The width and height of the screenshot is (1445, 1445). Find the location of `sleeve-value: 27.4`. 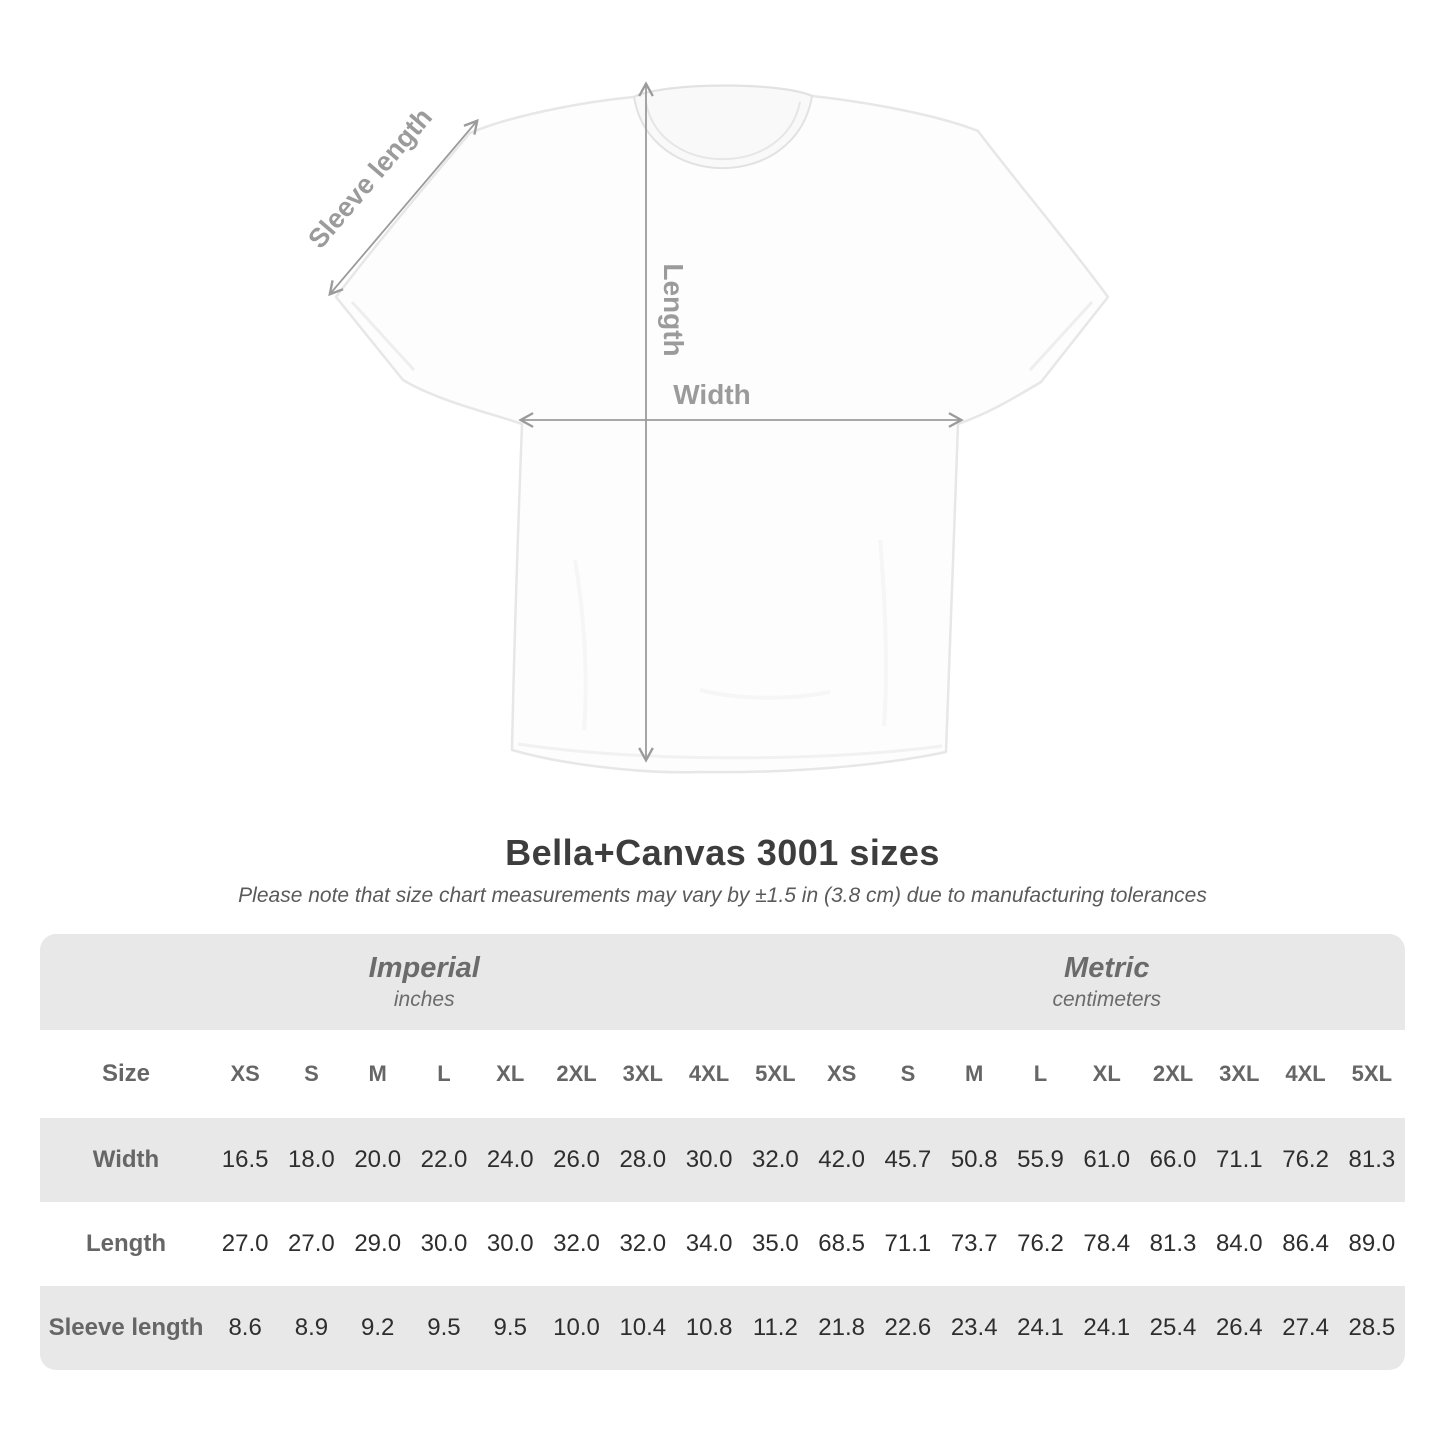

sleeve-value: 27.4 is located at coordinates (1305, 1328).